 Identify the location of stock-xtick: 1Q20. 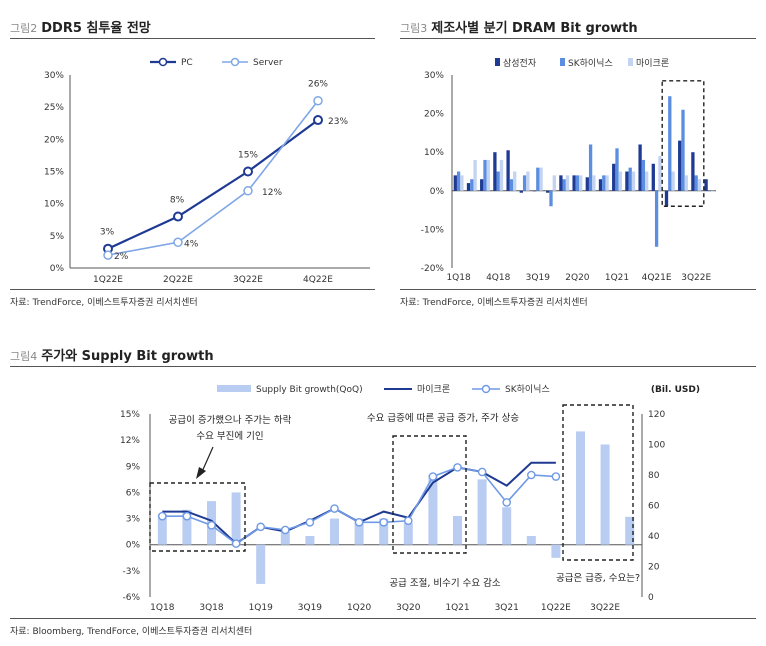
(359, 608).